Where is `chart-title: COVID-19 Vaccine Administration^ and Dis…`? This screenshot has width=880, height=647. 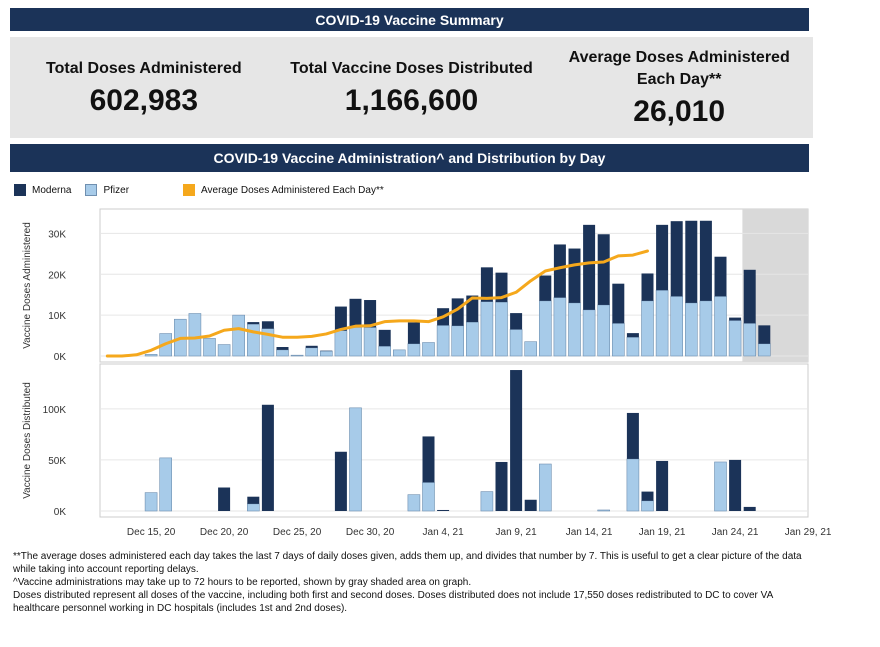 chart-title: COVID-19 Vaccine Administration^ and Dis… is located at coordinates (409, 158).